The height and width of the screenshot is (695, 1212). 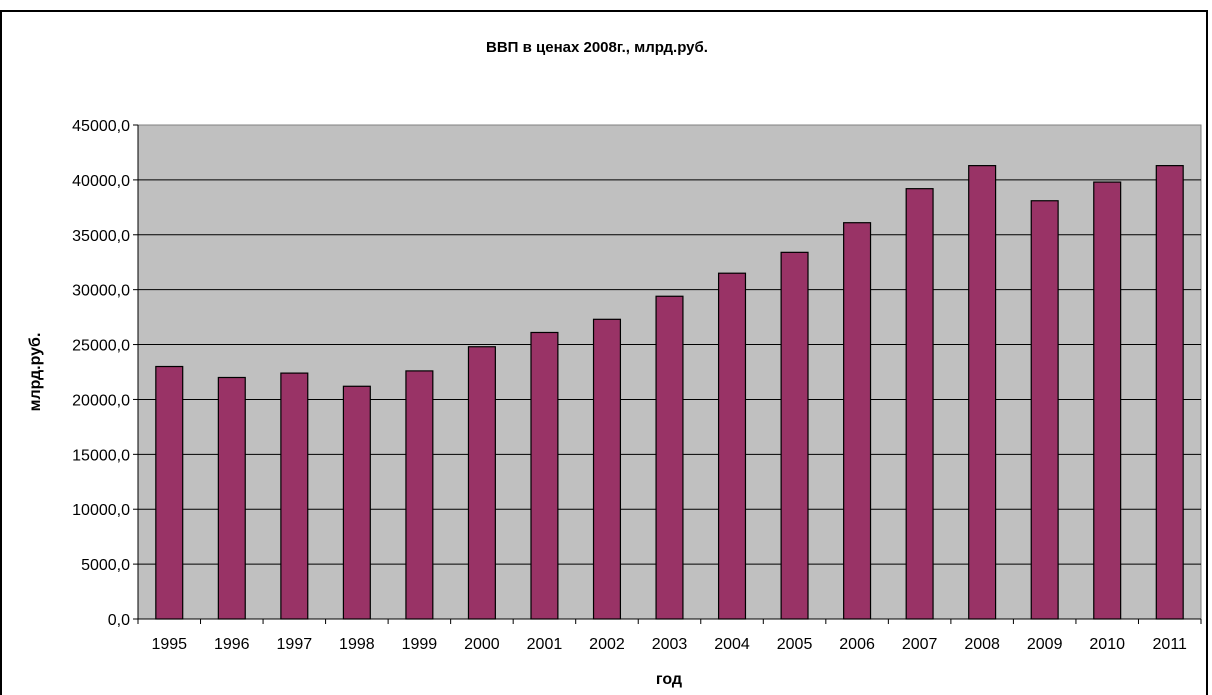 What do you see at coordinates (982, 644) in the screenshot?
I see `x-tick-label: 2008` at bounding box center [982, 644].